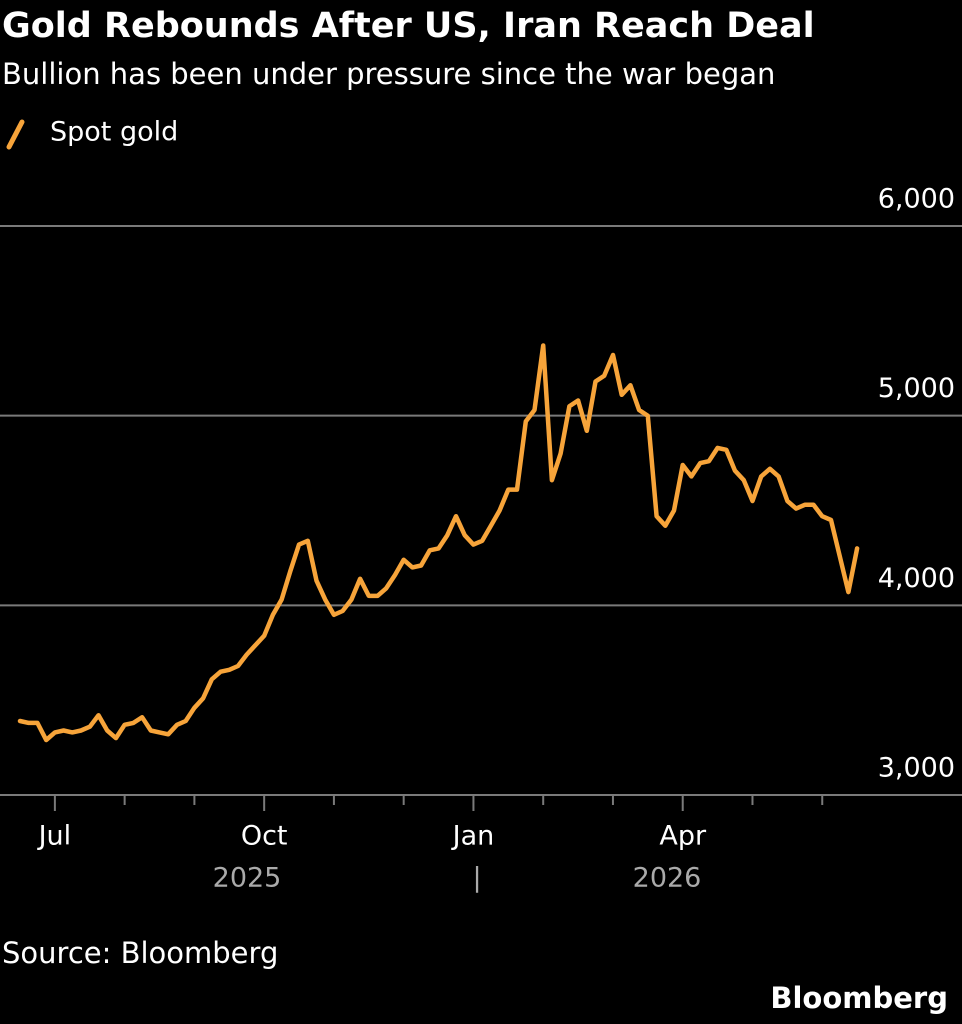 Image resolution: width=962 pixels, height=1024 pixels. Describe the element at coordinates (859, 998) in the screenshot. I see `brand: Bloomberg` at that location.